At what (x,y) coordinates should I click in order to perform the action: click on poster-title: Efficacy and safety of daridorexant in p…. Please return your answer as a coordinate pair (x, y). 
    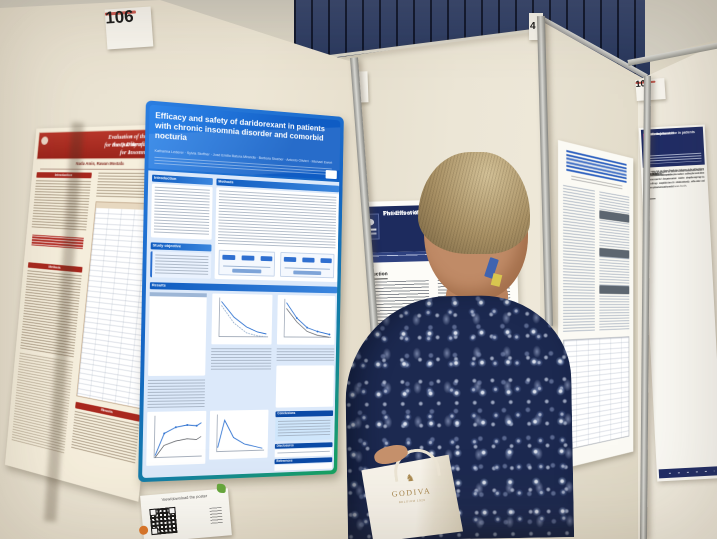
    Looking at the image, I should click on (240, 126).